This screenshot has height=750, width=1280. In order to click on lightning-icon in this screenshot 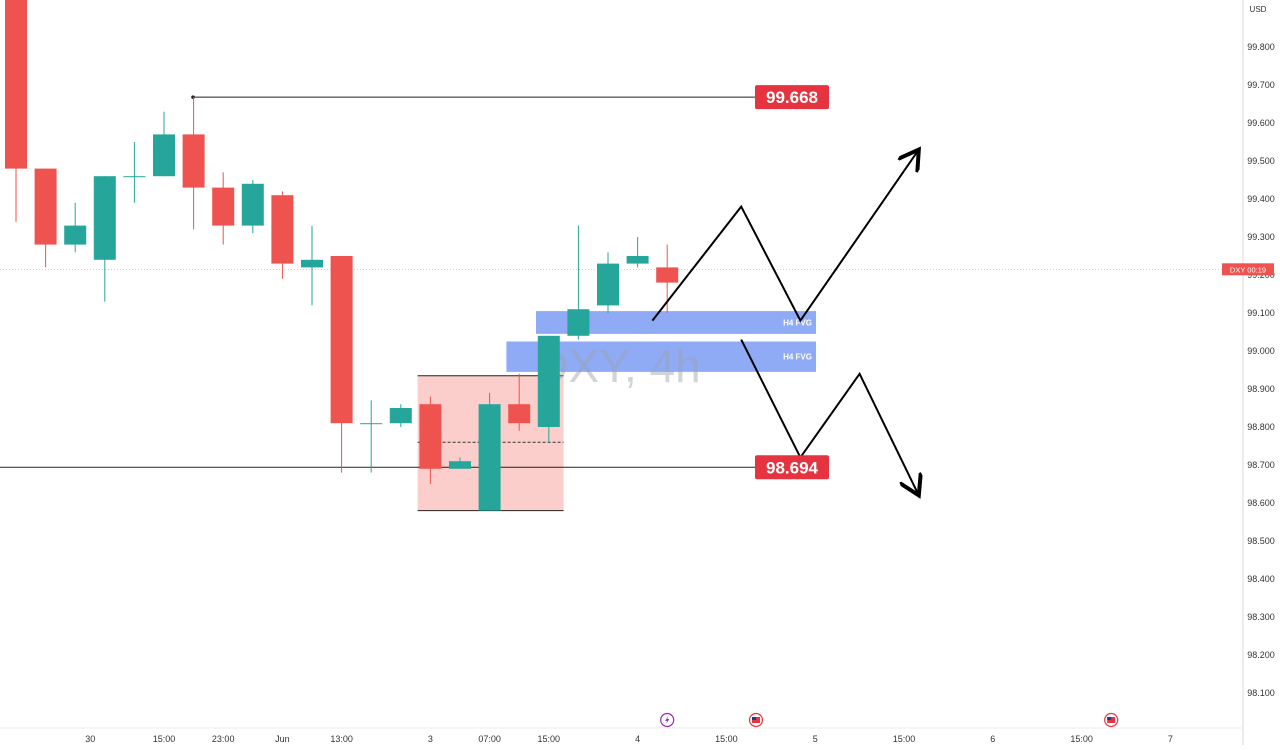, I will do `click(667, 720)`.